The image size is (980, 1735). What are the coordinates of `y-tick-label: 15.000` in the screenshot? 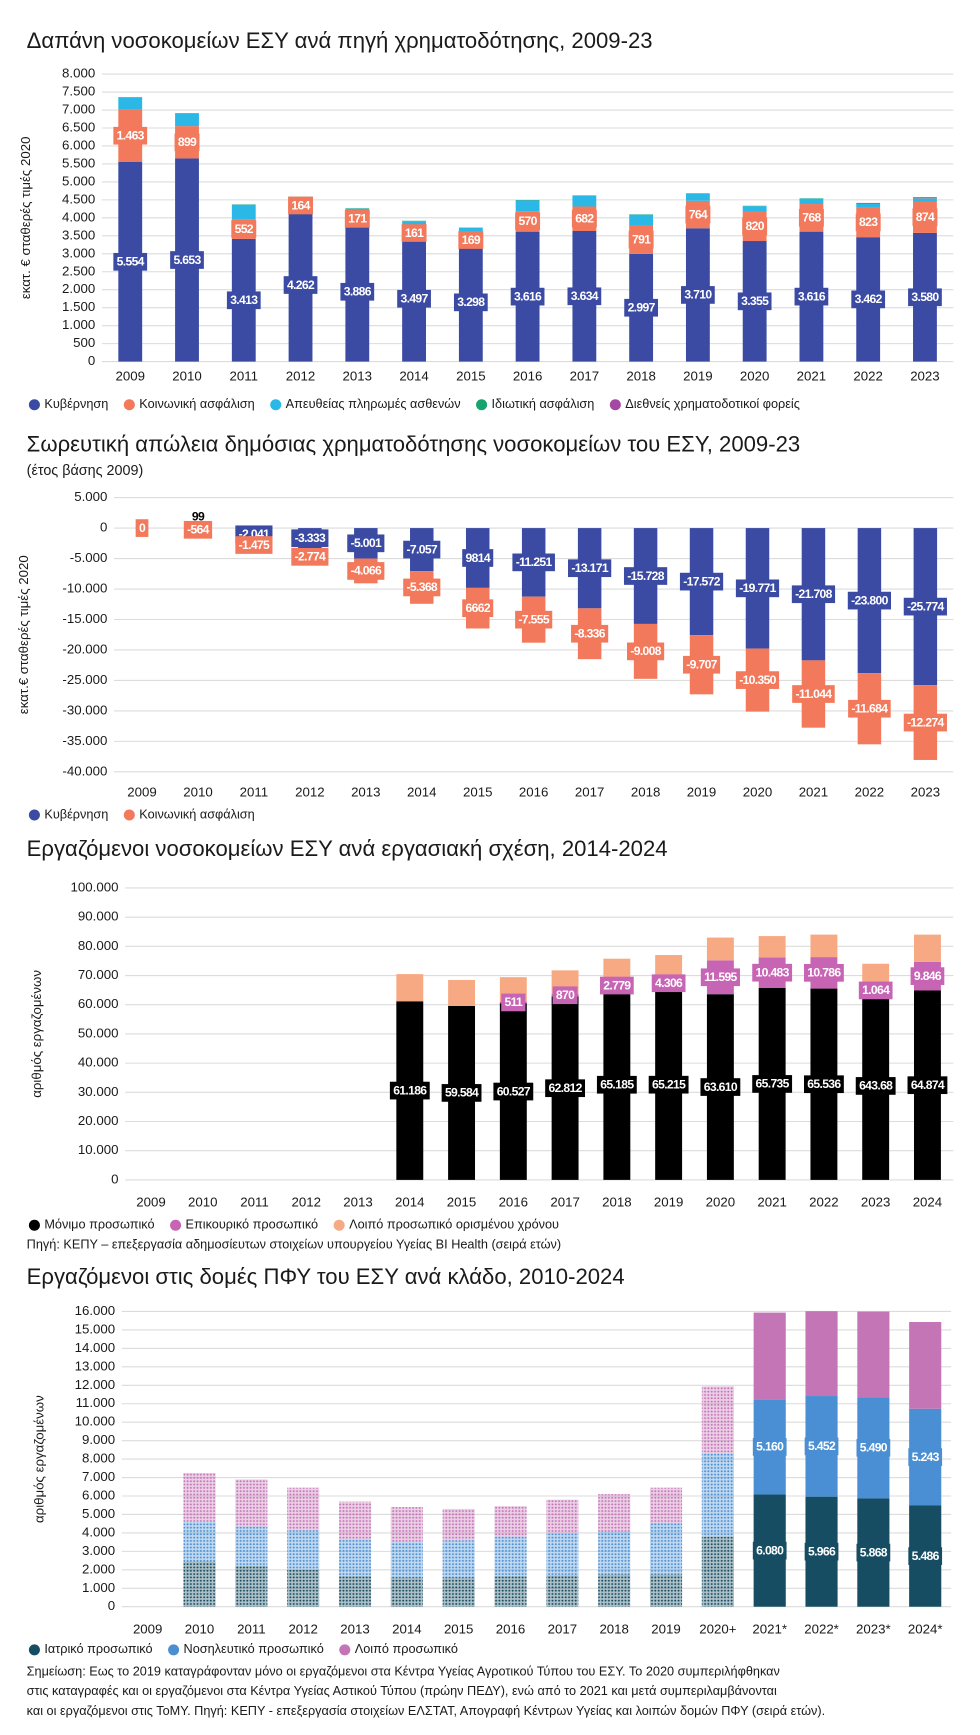 It's located at (95, 1328).